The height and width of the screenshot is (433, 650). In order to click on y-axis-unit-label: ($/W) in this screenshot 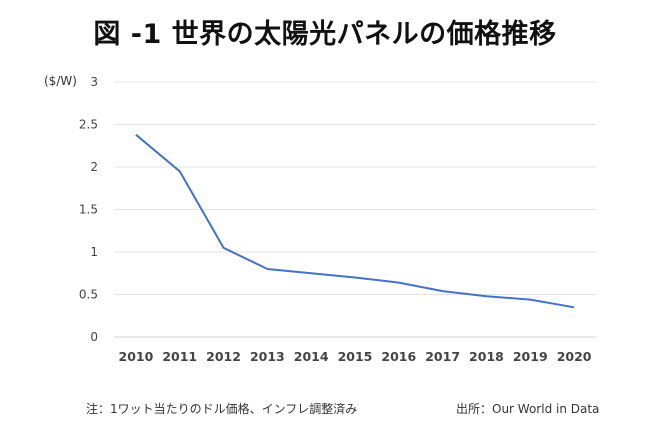, I will do `click(60, 81)`.